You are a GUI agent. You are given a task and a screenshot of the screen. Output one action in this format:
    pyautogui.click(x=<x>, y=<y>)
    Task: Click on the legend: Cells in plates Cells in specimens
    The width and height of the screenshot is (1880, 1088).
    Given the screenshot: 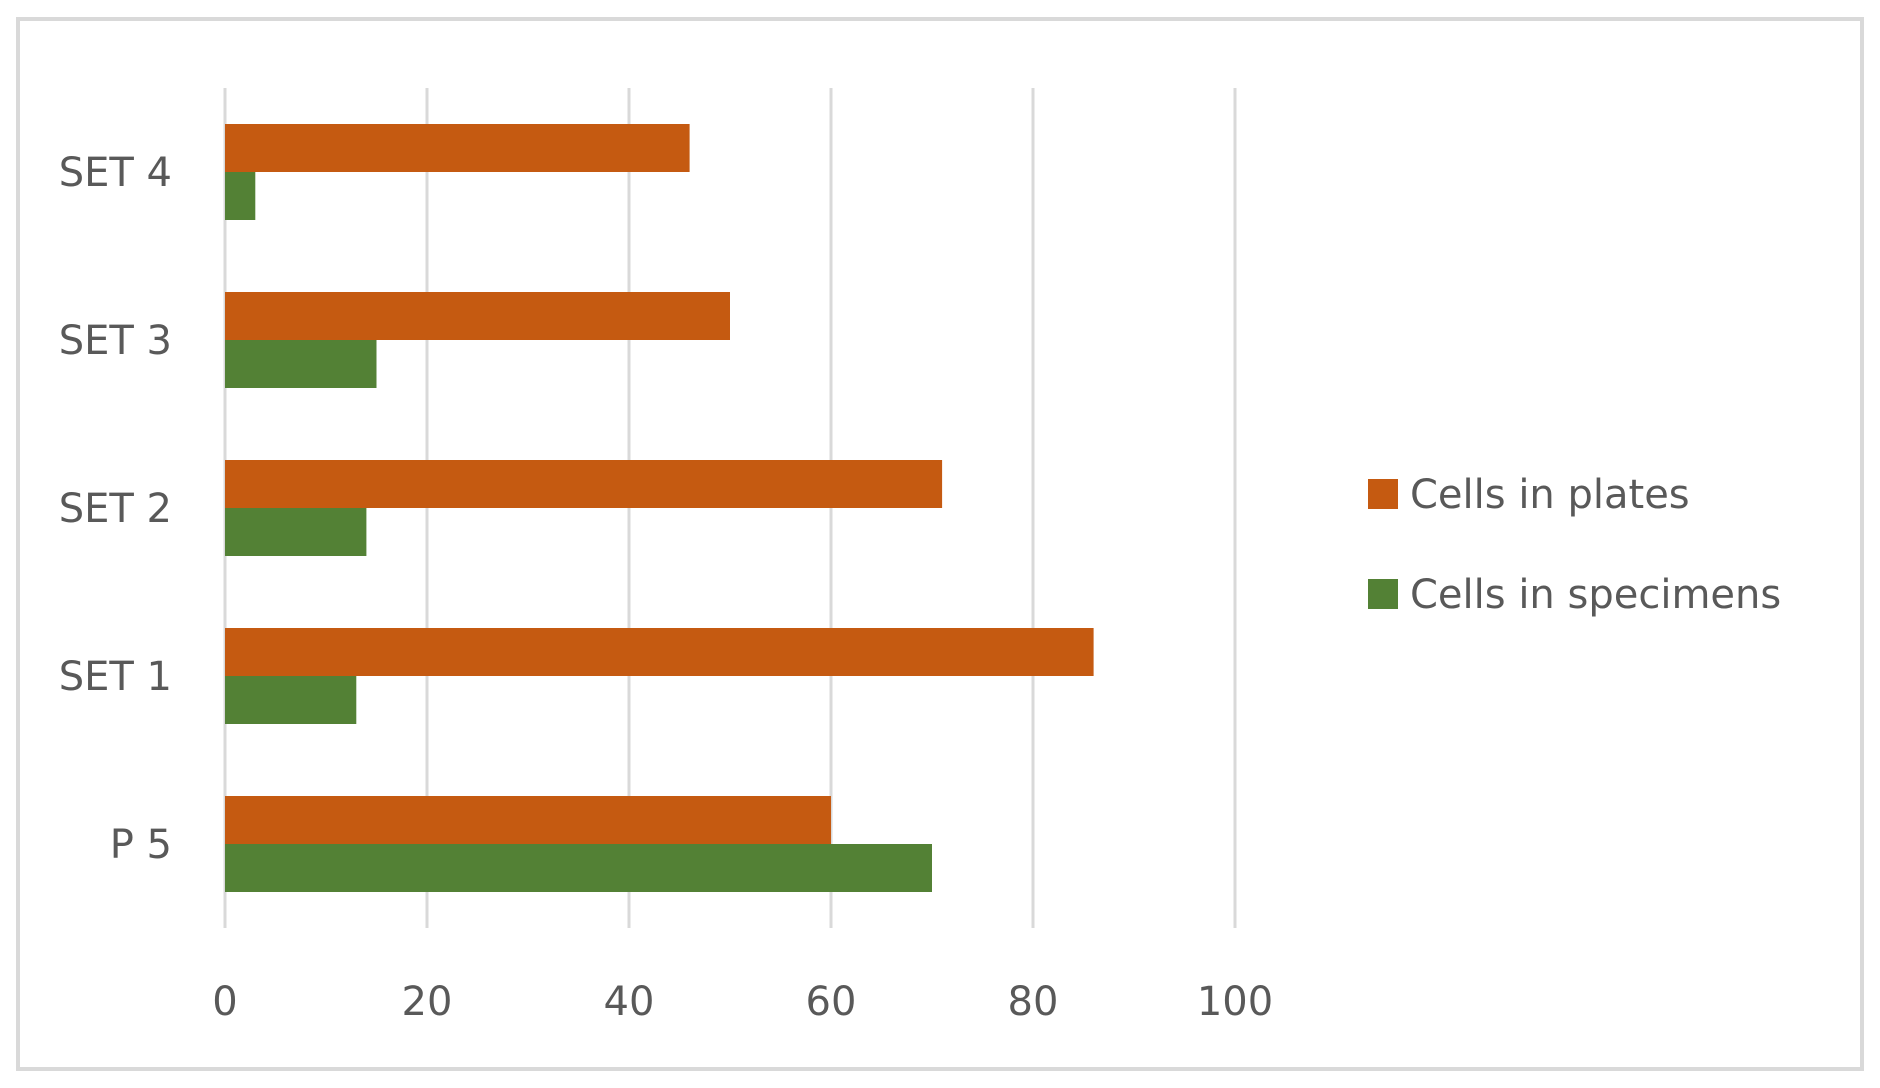 What is the action you would take?
    pyautogui.click(x=1574, y=545)
    